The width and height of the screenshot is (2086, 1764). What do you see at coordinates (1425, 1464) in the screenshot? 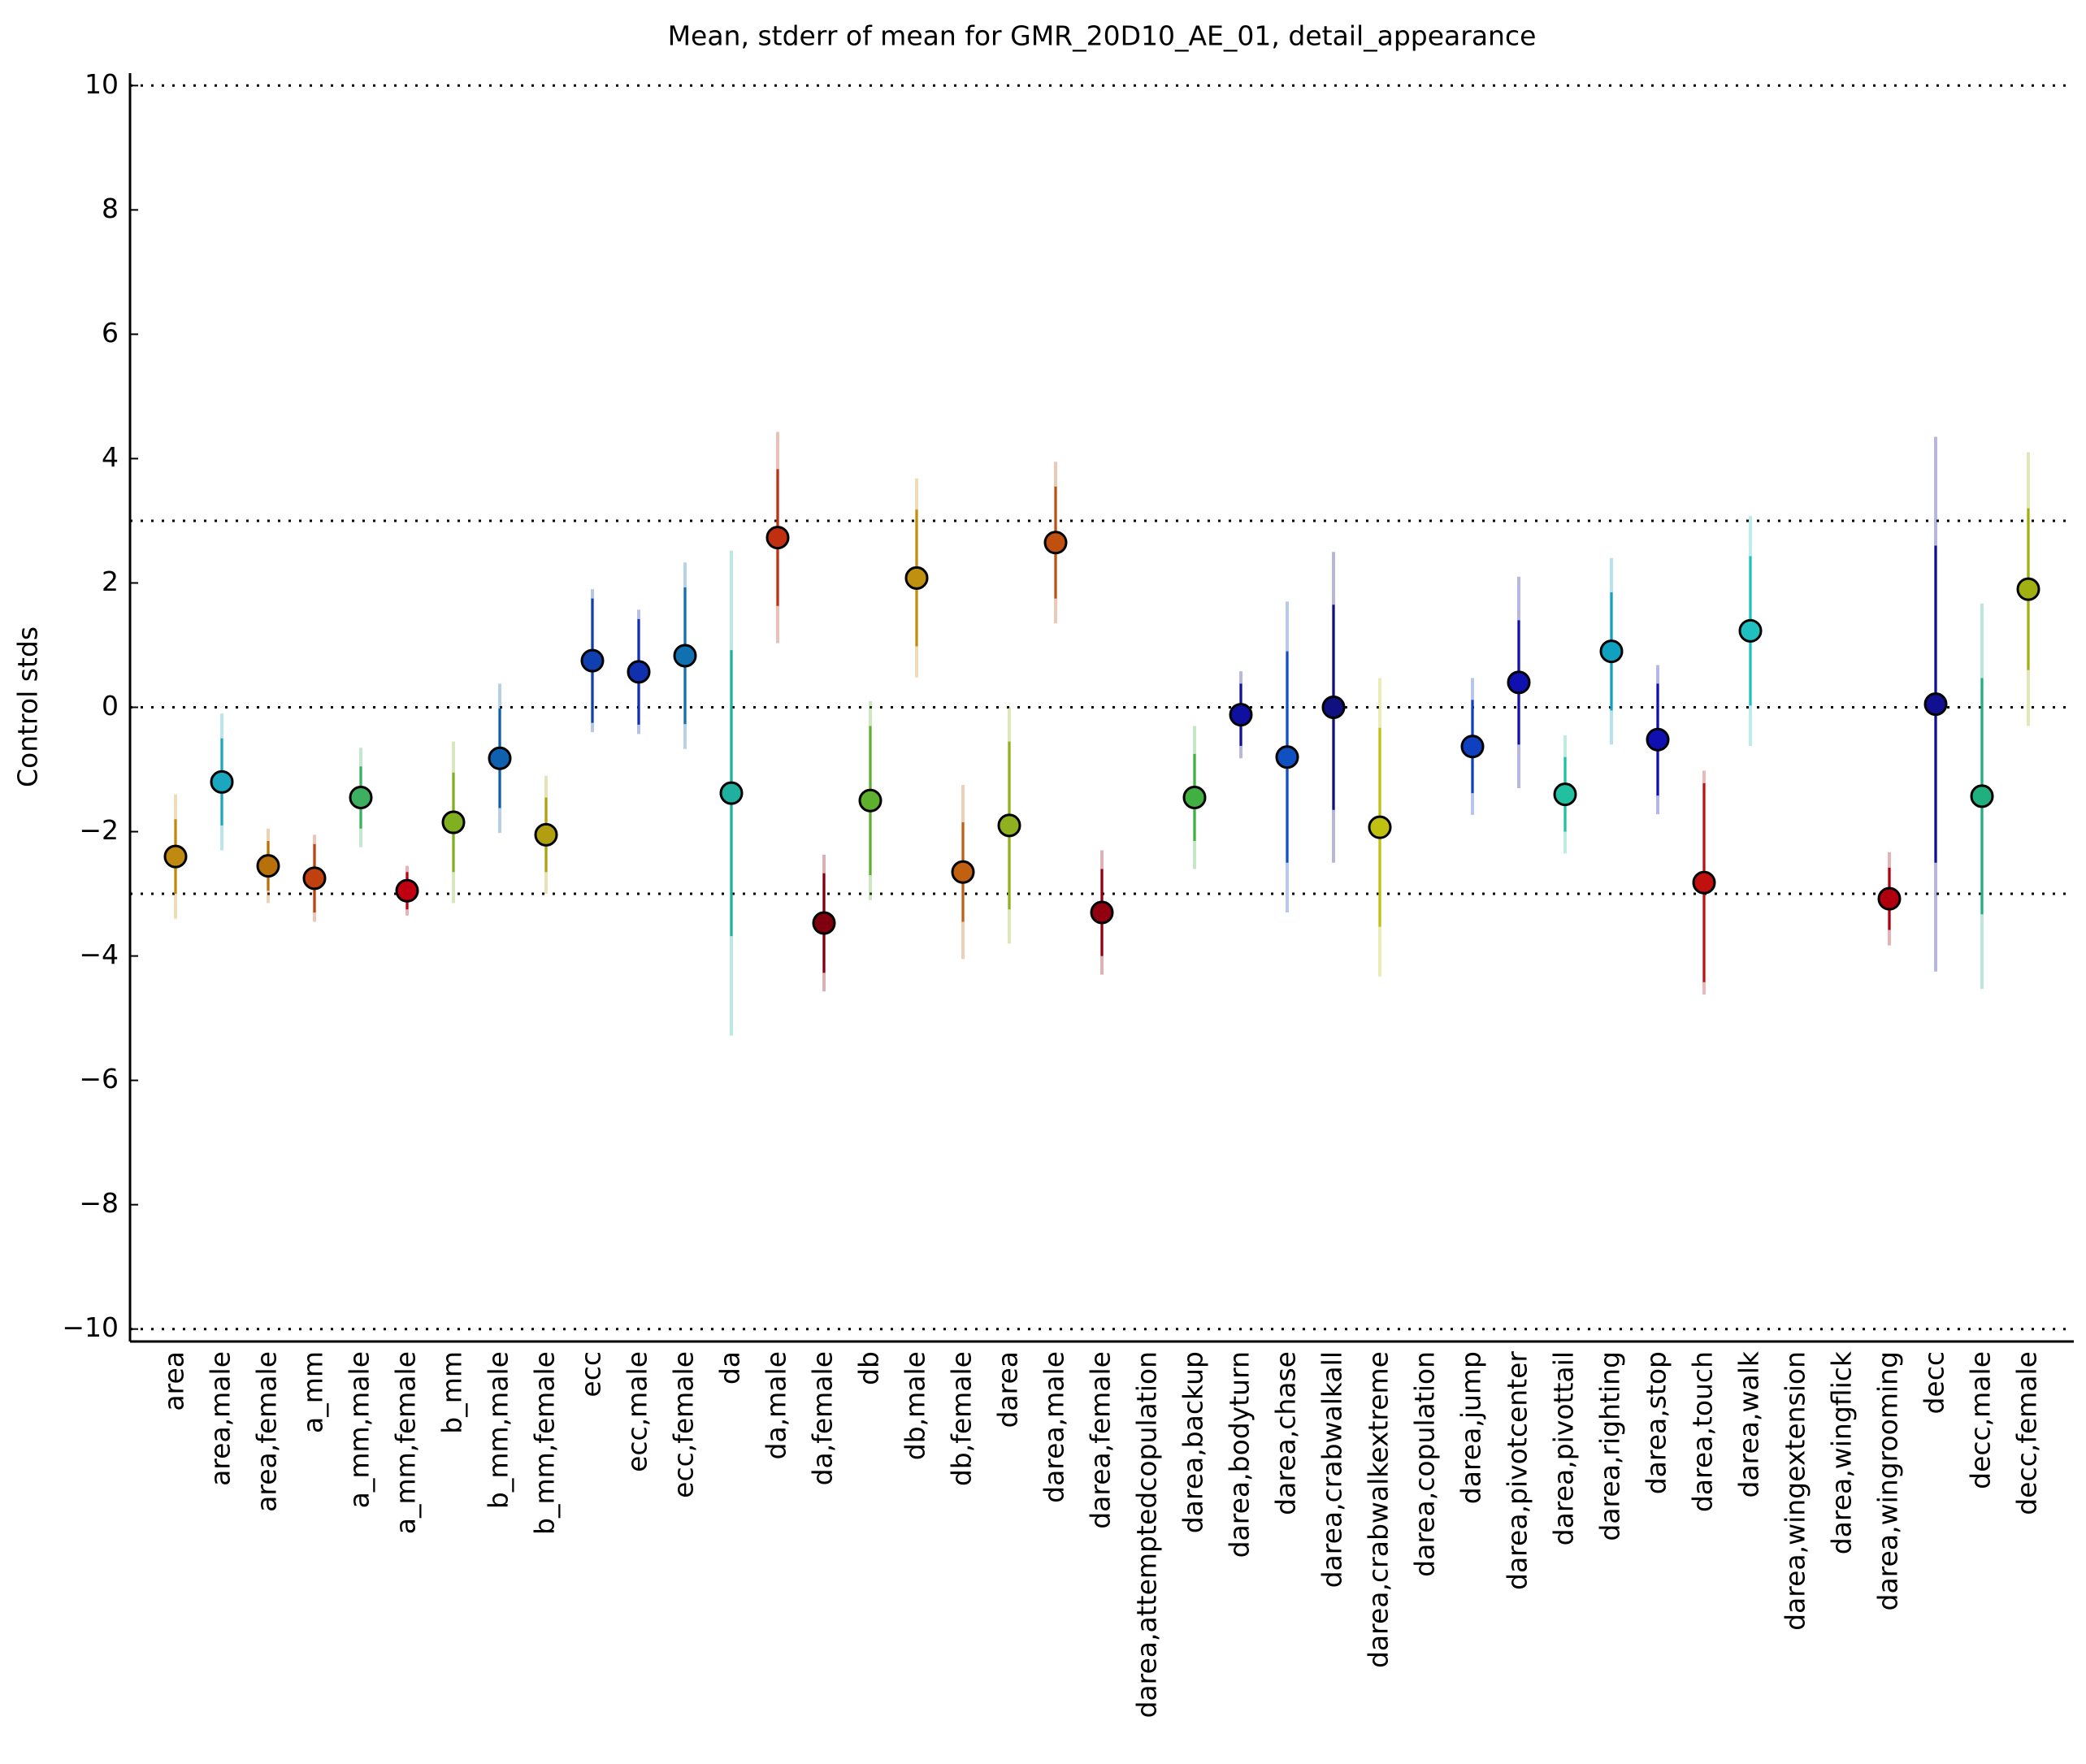
I see `x-tick-label: darea,copulation` at bounding box center [1425, 1464].